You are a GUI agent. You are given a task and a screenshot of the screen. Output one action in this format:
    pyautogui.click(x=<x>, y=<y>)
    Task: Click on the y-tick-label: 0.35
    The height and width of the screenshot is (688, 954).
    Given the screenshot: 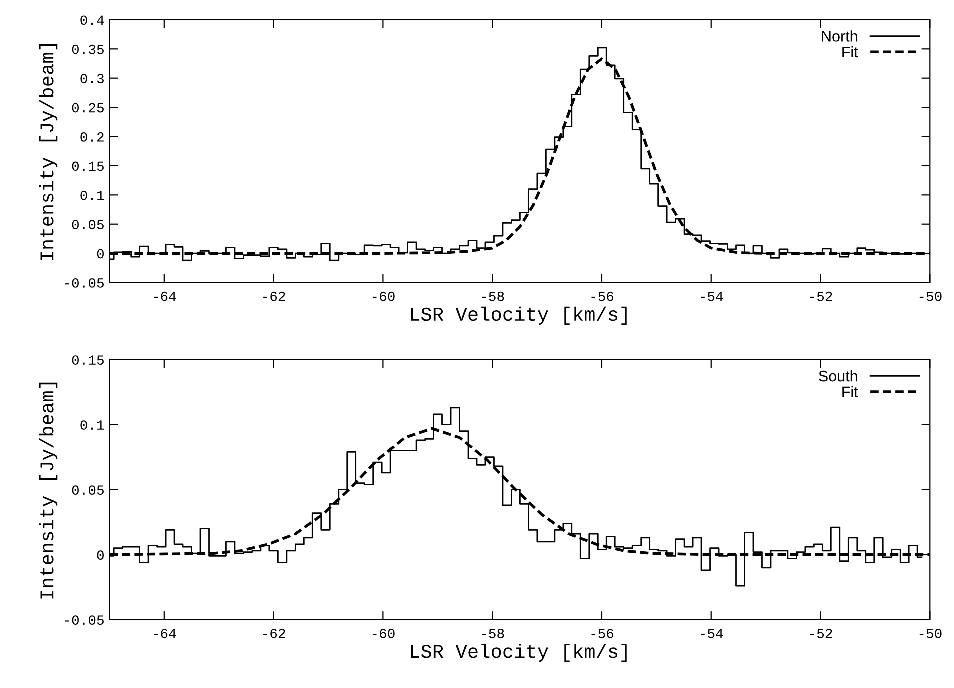 What is the action you would take?
    pyautogui.click(x=88, y=49)
    